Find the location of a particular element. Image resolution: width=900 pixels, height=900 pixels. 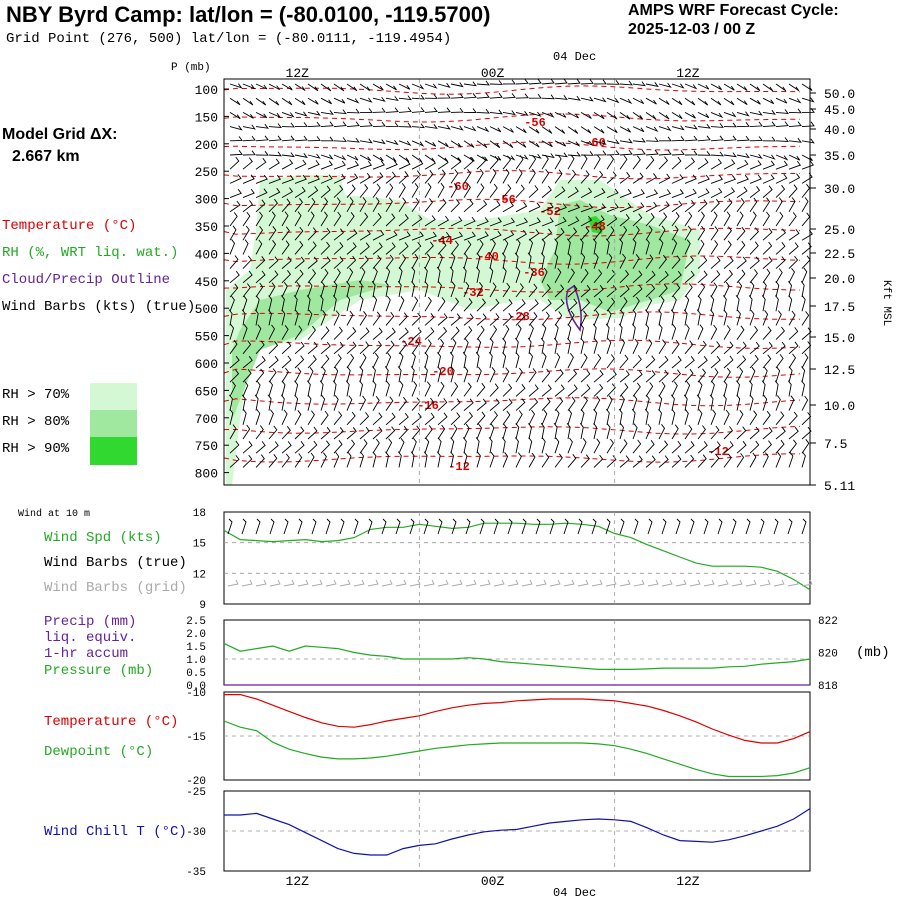

panel-left-tick-label: 0.5 is located at coordinates (196, 674).